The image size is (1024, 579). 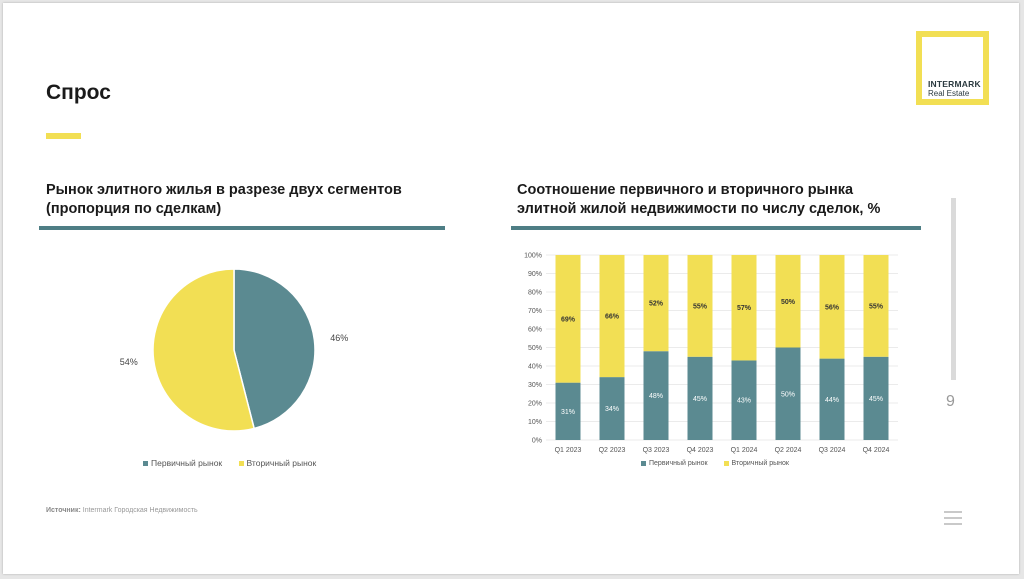 What do you see at coordinates (612, 450) in the screenshot?
I see `x-tick-label: Q2 2023` at bounding box center [612, 450].